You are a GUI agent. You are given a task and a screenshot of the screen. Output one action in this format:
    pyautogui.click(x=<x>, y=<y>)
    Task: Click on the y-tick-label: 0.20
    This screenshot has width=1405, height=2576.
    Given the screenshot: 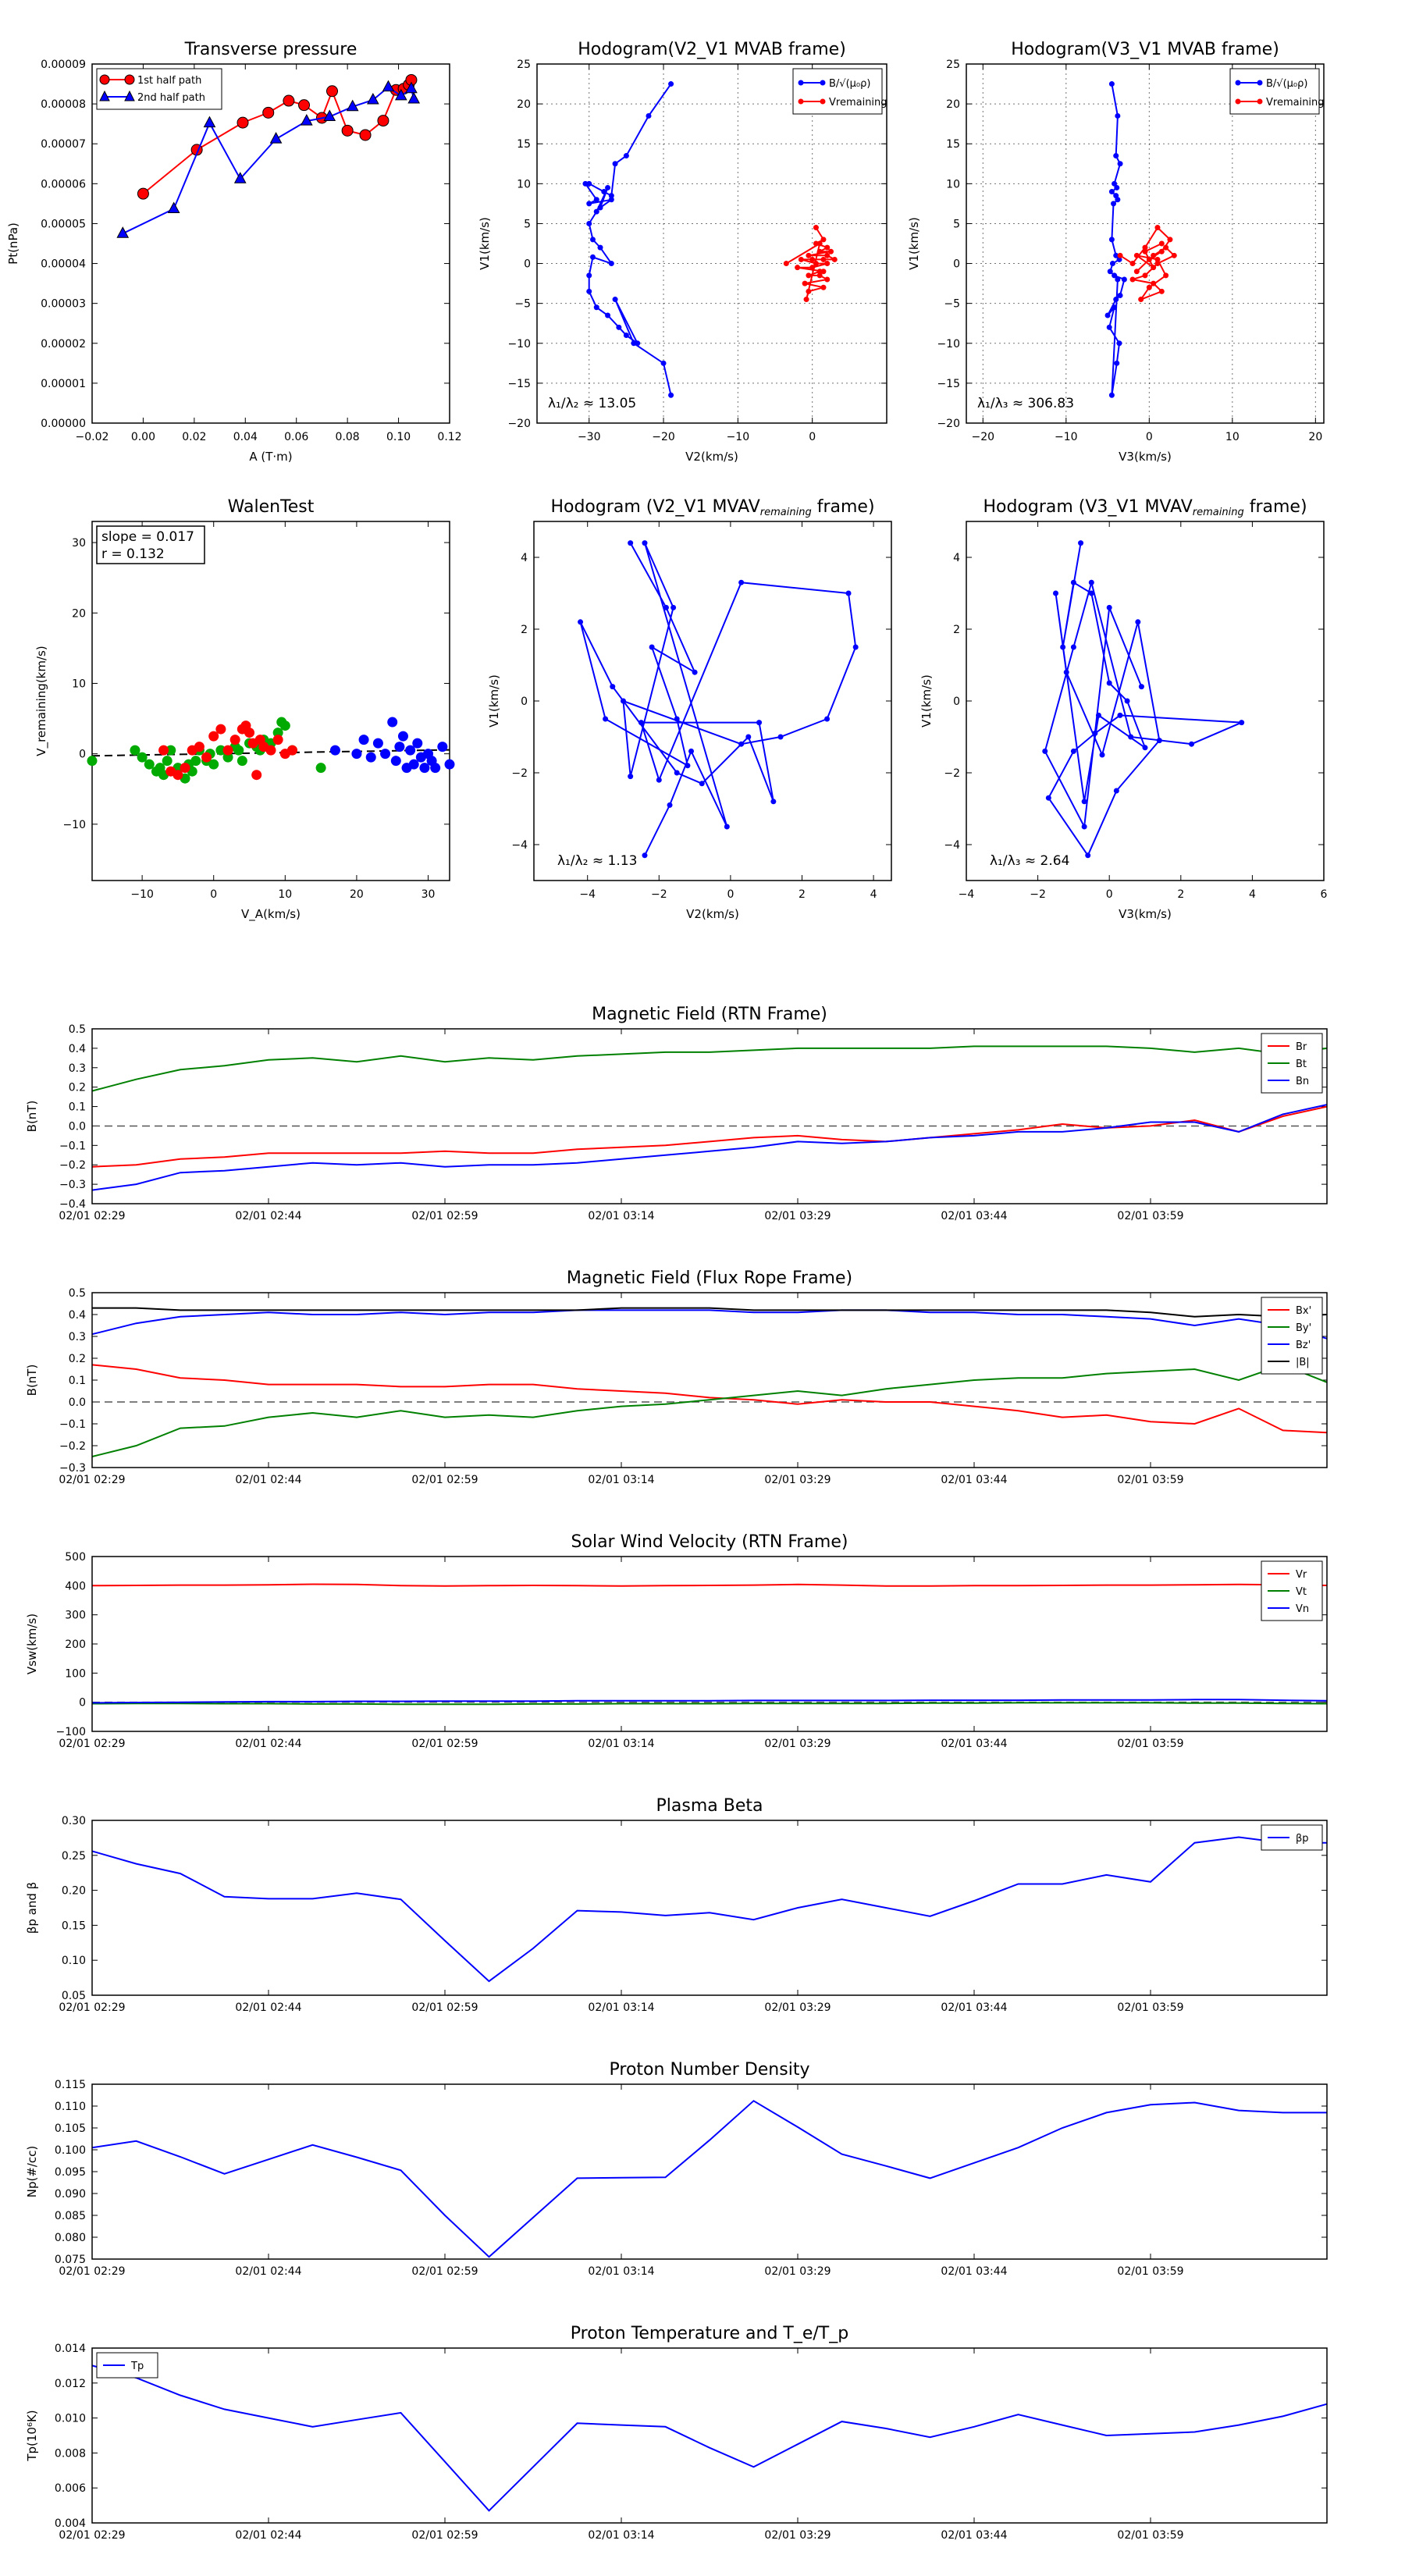 What is the action you would take?
    pyautogui.click(x=74, y=1891)
    